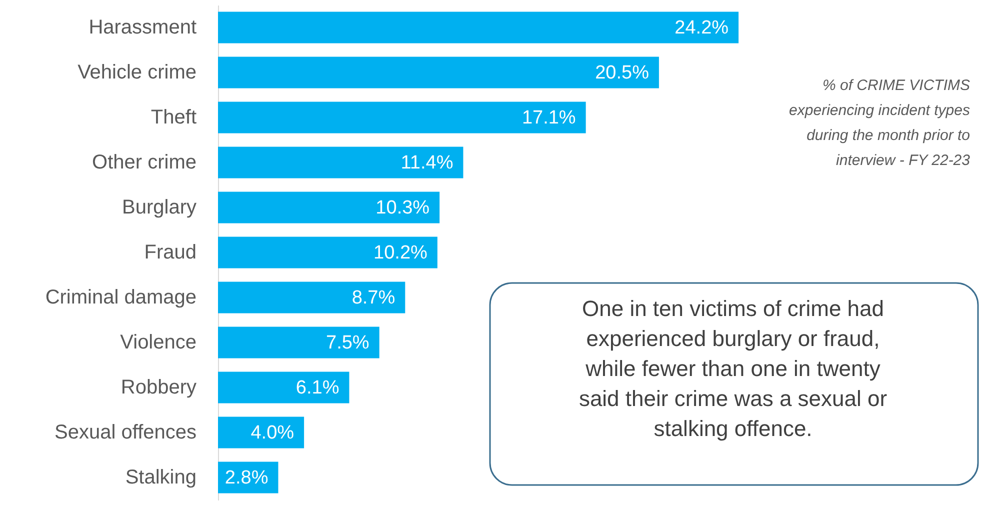 Image resolution: width=982 pixels, height=505 pixels. What do you see at coordinates (880, 123) in the screenshot?
I see `text: % of CRIME VICTIMS experiencing incident types during the month prior to interview - FY 22-23` at bounding box center [880, 123].